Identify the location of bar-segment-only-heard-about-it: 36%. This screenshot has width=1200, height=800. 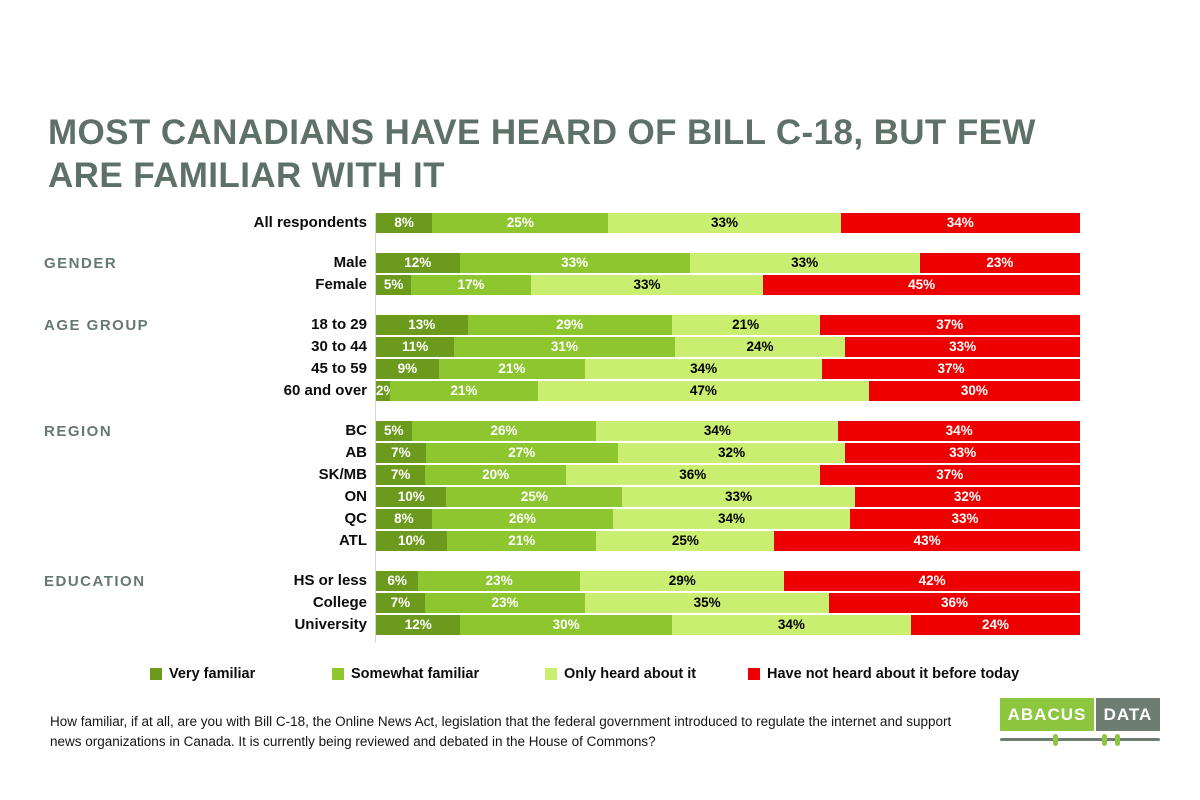
(693, 475).